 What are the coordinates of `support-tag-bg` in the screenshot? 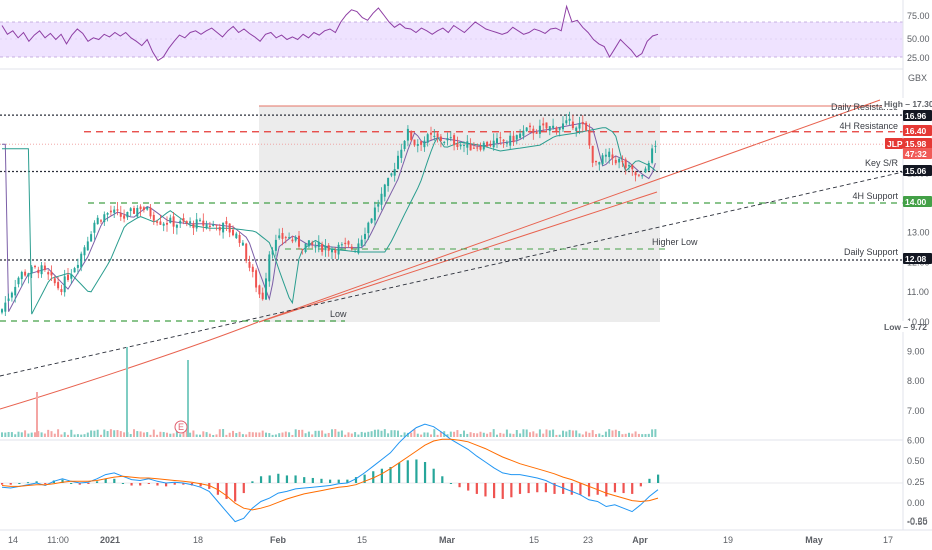 It's located at (917, 201).